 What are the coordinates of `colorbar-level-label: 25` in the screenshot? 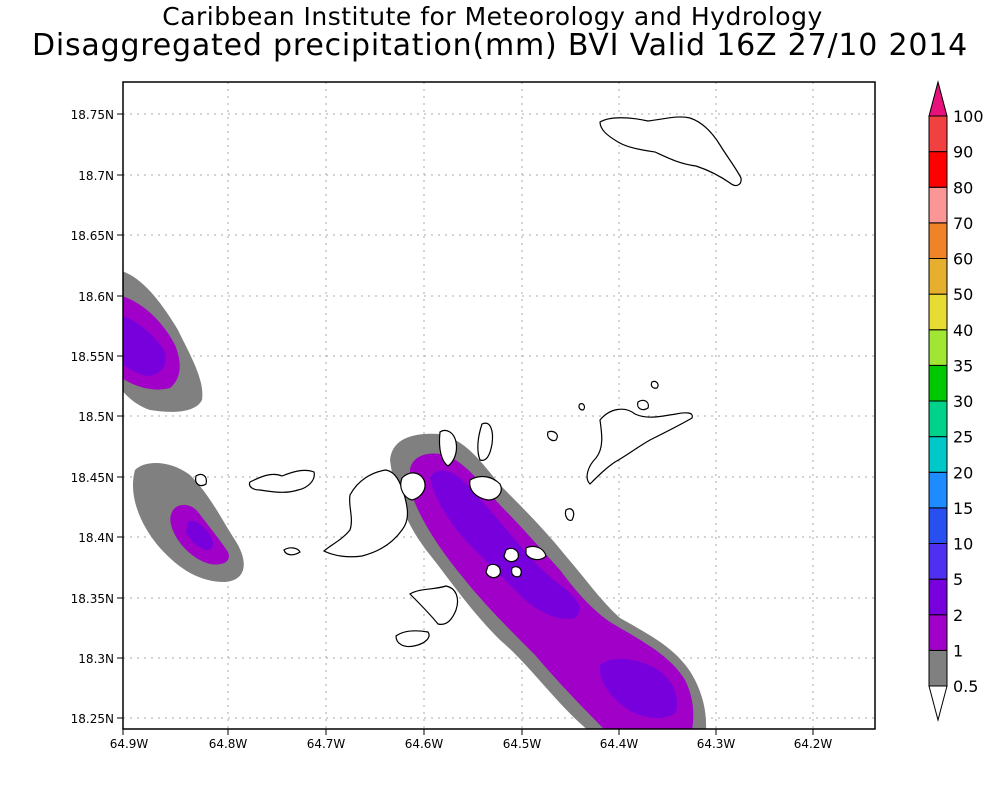 It's located at (963, 437).